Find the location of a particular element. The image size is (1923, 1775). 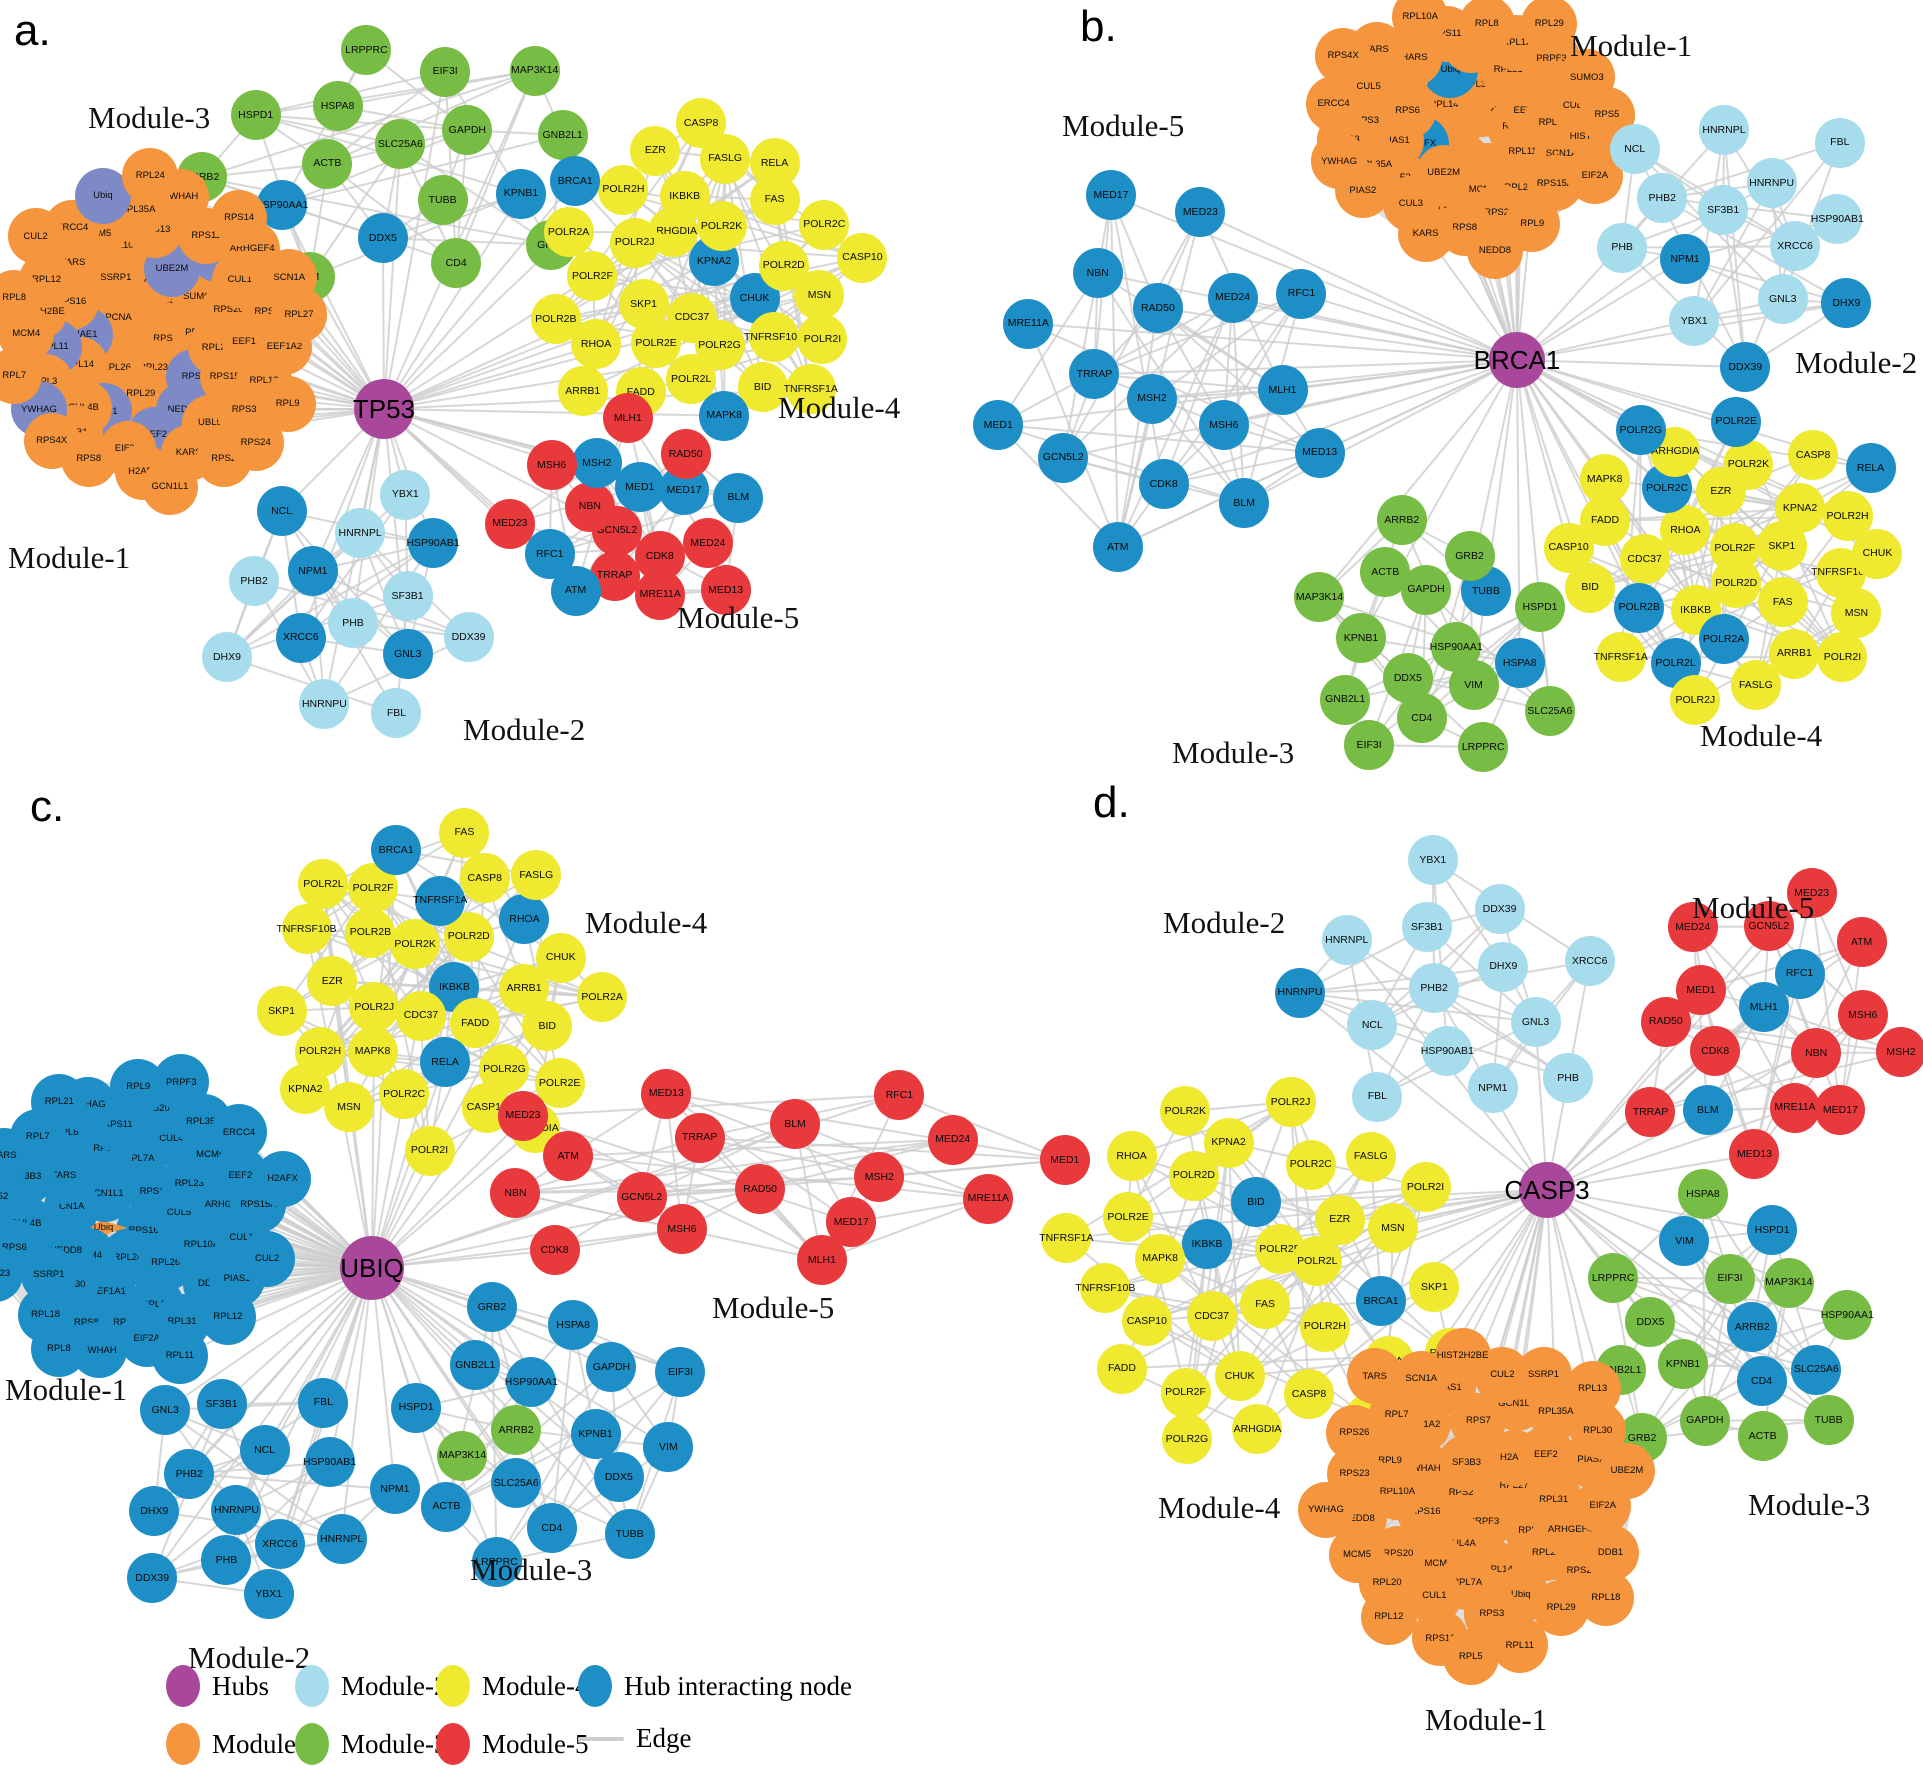

node-TRRAP: TRRAP is located at coordinates (699, 1137).